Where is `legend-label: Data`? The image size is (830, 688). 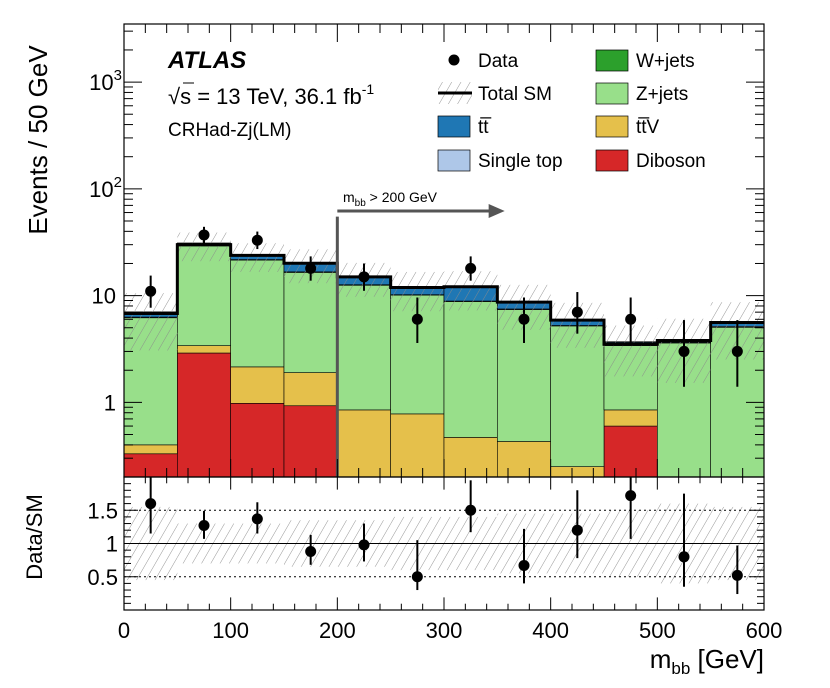 legend-label: Data is located at coordinates (498, 61).